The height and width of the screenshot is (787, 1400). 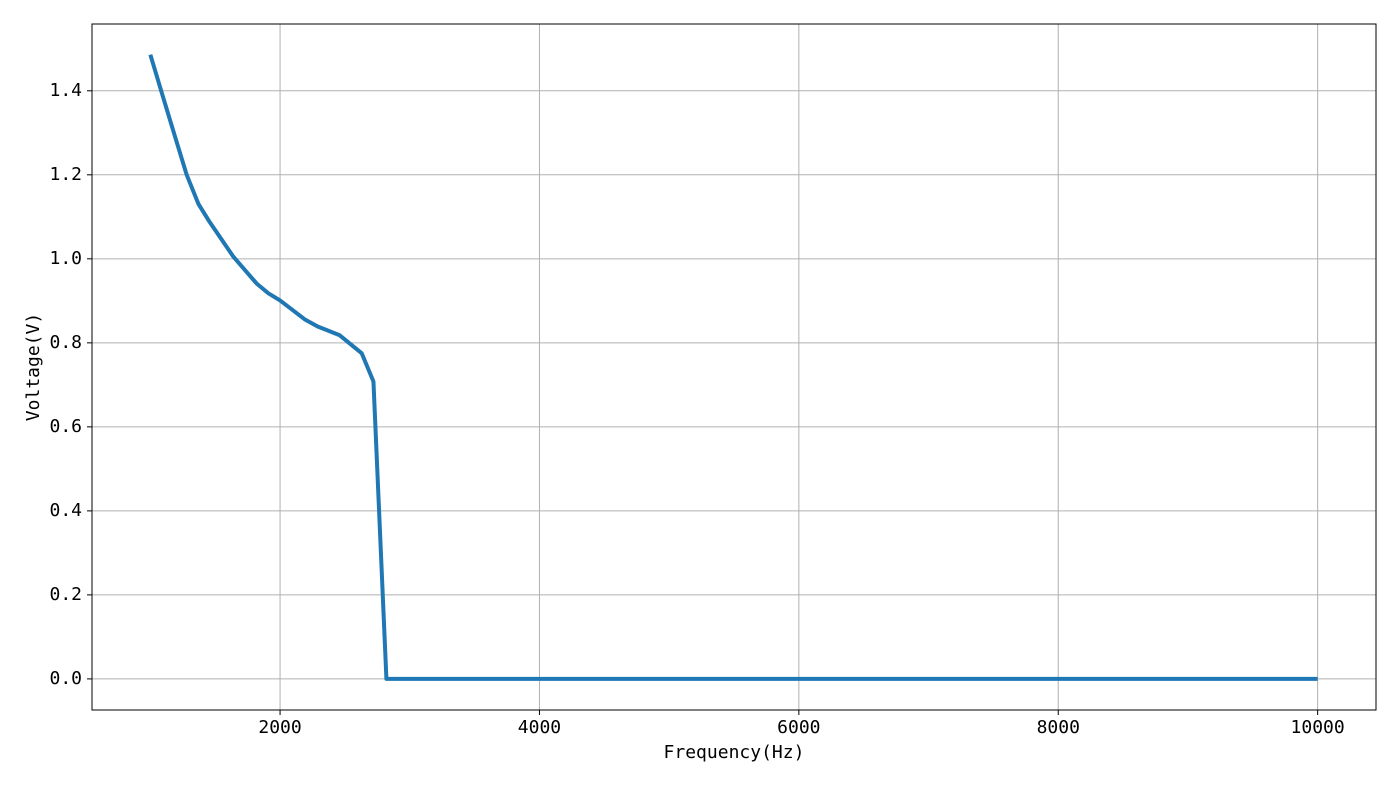 I want to click on x-tick-label: 4000, so click(x=539, y=727).